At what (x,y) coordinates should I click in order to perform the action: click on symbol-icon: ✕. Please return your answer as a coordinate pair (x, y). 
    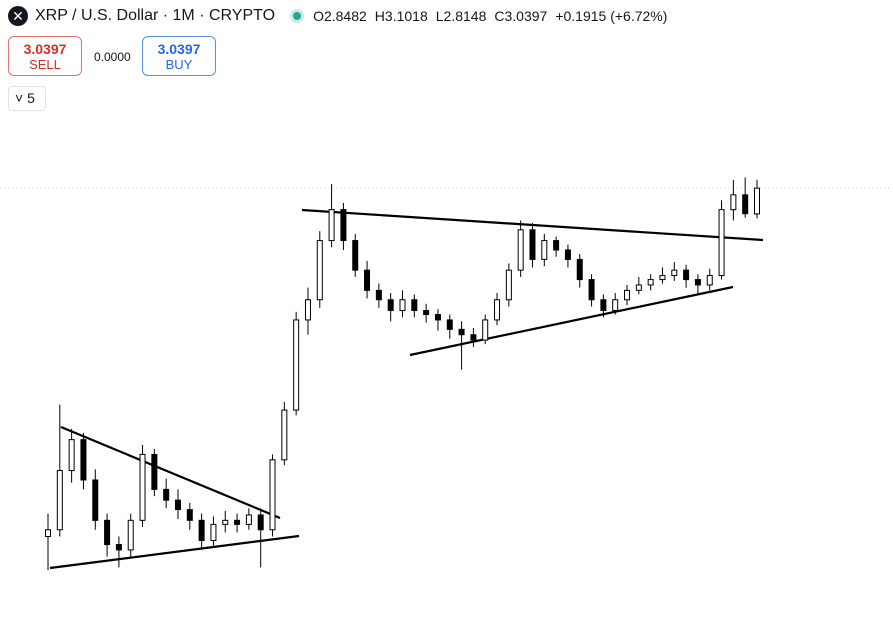
    Looking at the image, I should click on (18, 16).